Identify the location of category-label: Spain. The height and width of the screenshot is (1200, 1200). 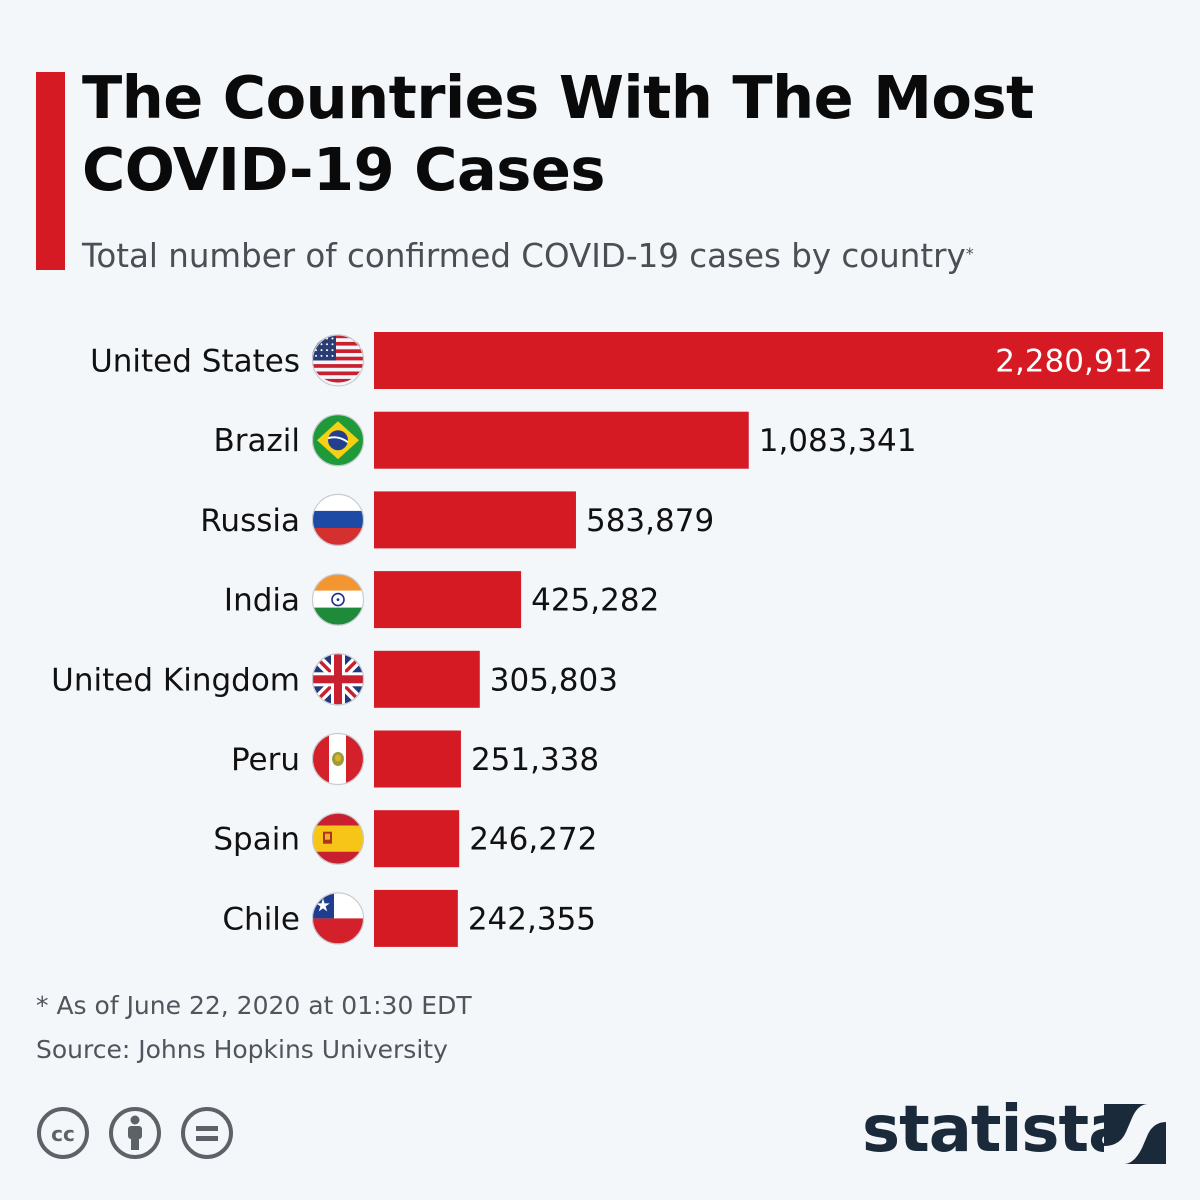
(256, 840).